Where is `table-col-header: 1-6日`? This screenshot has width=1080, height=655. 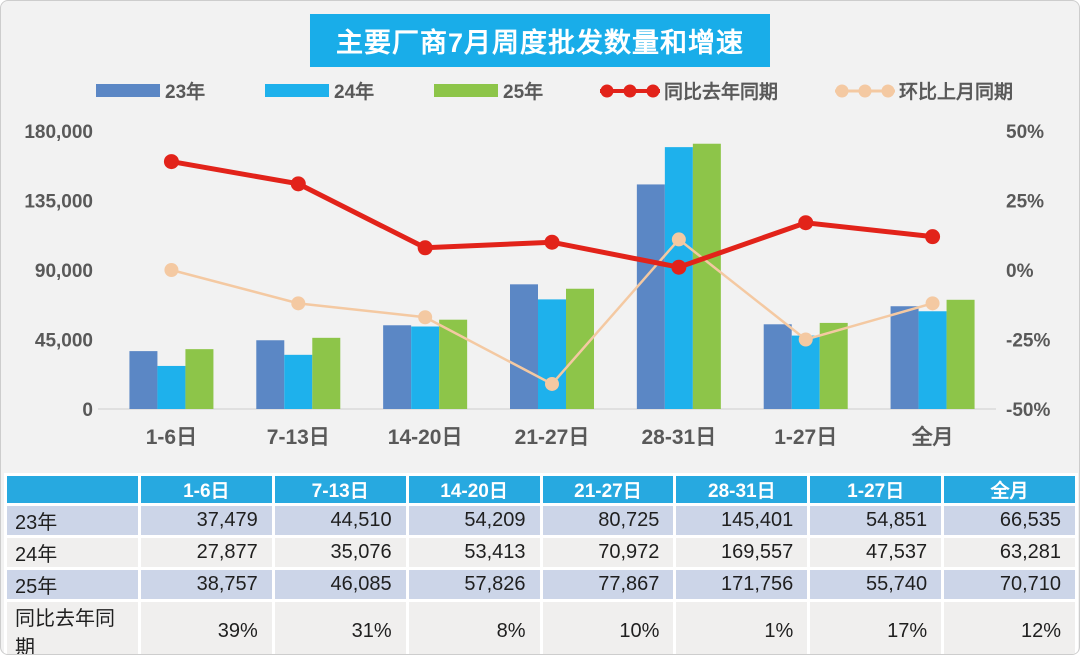 table-col-header: 1-6日 is located at coordinates (206, 489).